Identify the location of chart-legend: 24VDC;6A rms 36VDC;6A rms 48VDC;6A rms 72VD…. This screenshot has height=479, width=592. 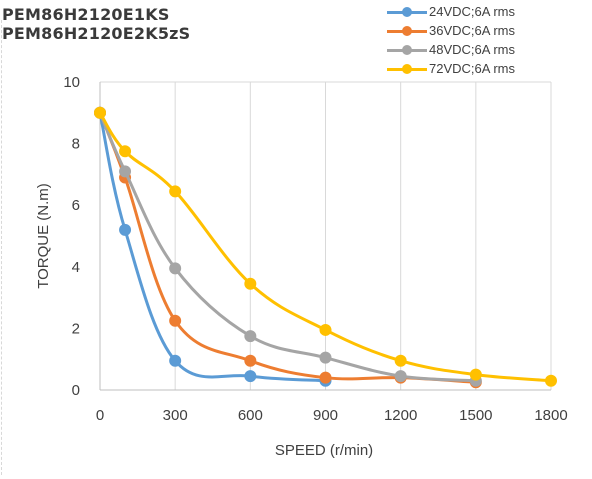
(472, 40).